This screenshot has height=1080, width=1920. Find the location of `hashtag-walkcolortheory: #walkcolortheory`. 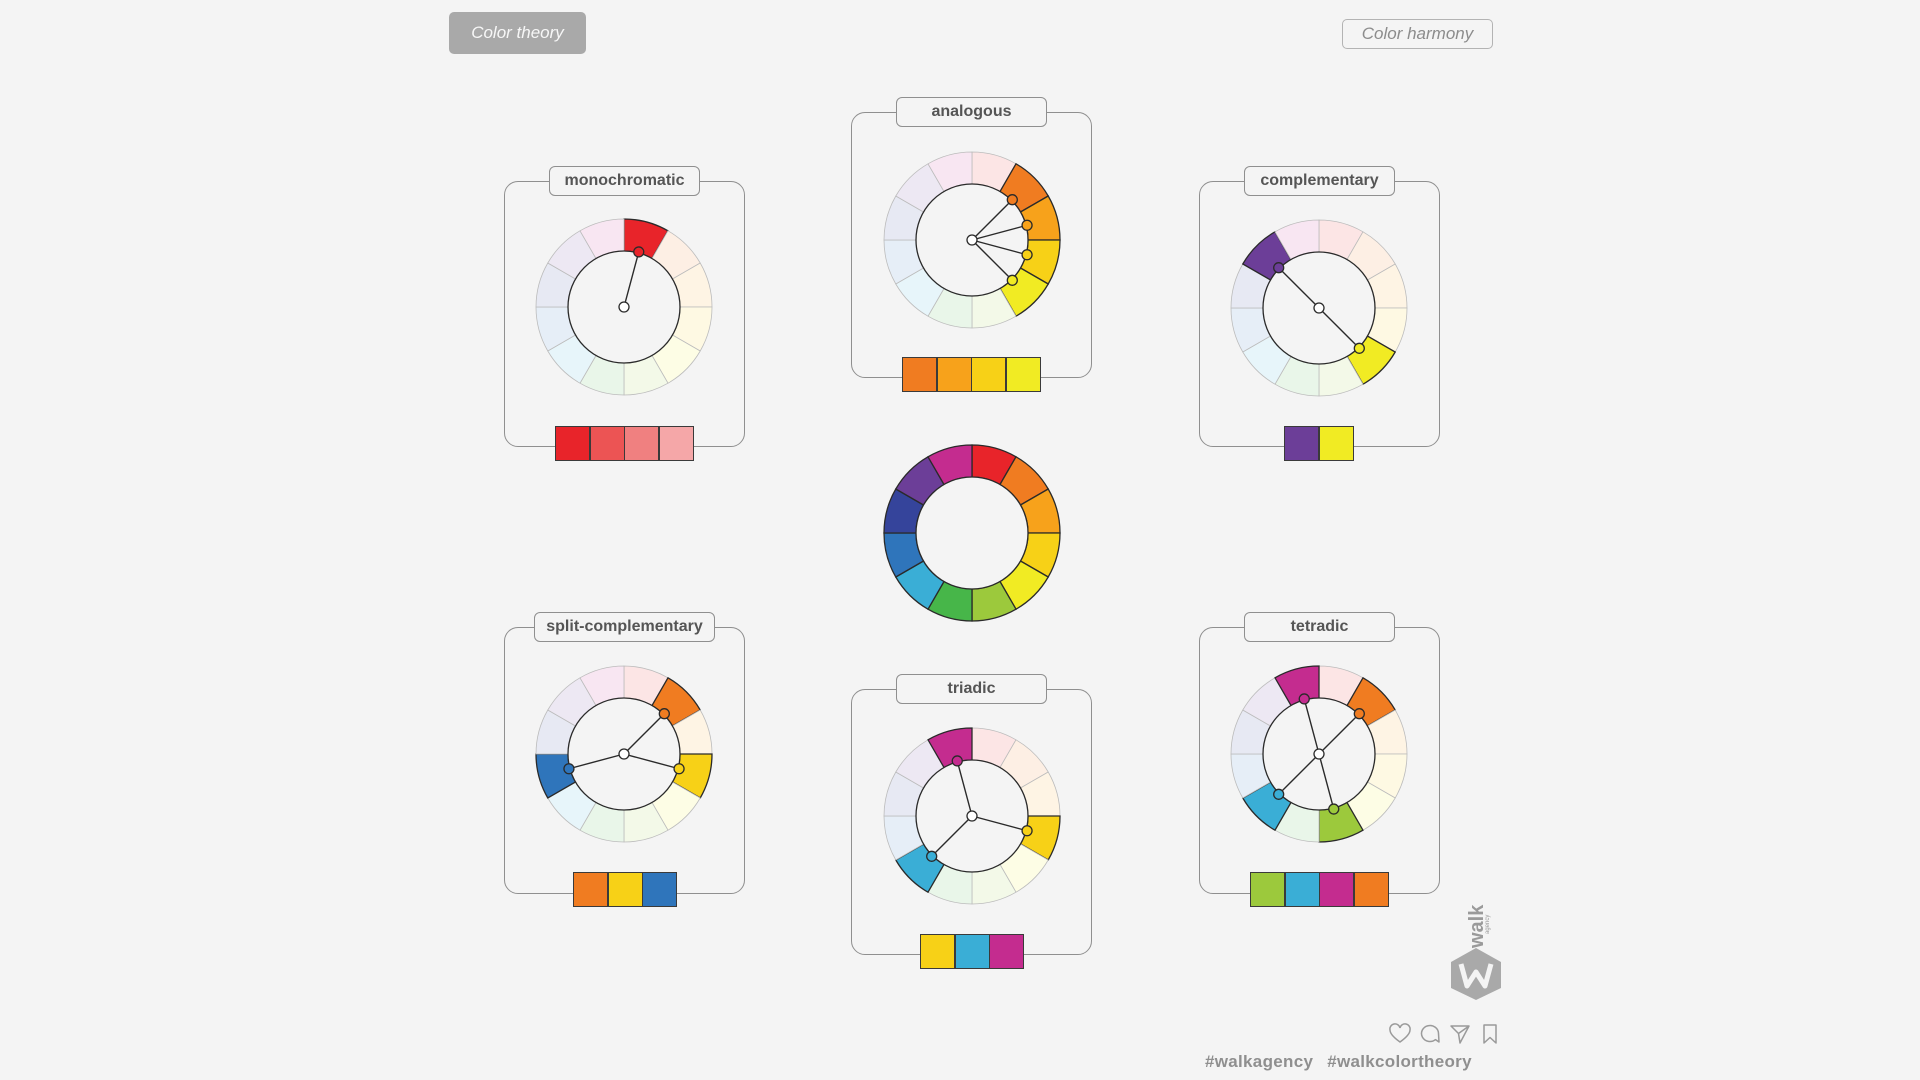

hashtag-walkcolortheory: #walkcolortheory is located at coordinates (1399, 1061).